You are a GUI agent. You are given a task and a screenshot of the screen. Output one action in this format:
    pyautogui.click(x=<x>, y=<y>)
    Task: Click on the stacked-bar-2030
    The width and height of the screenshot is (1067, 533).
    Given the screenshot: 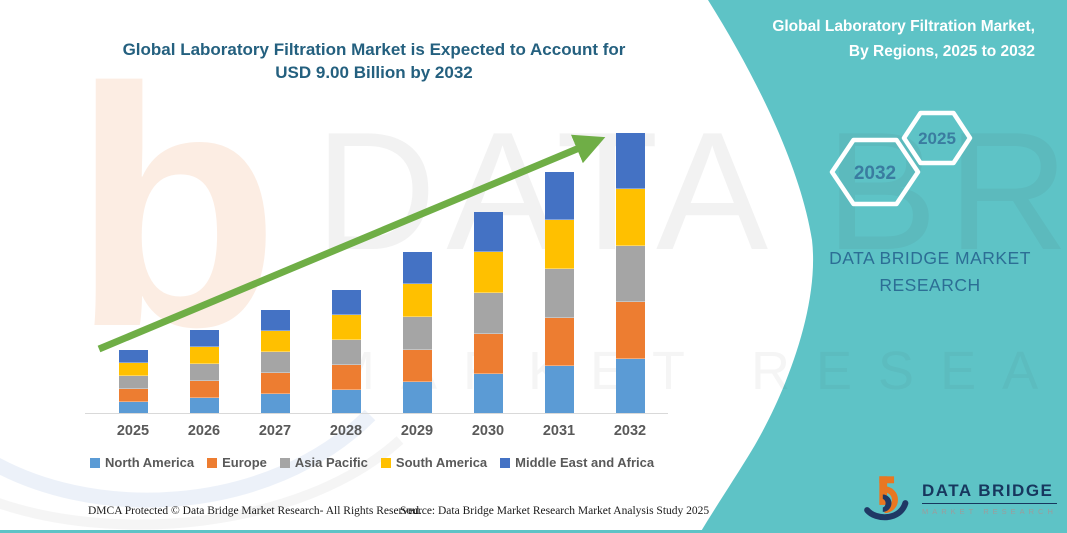 What is the action you would take?
    pyautogui.click(x=488, y=312)
    